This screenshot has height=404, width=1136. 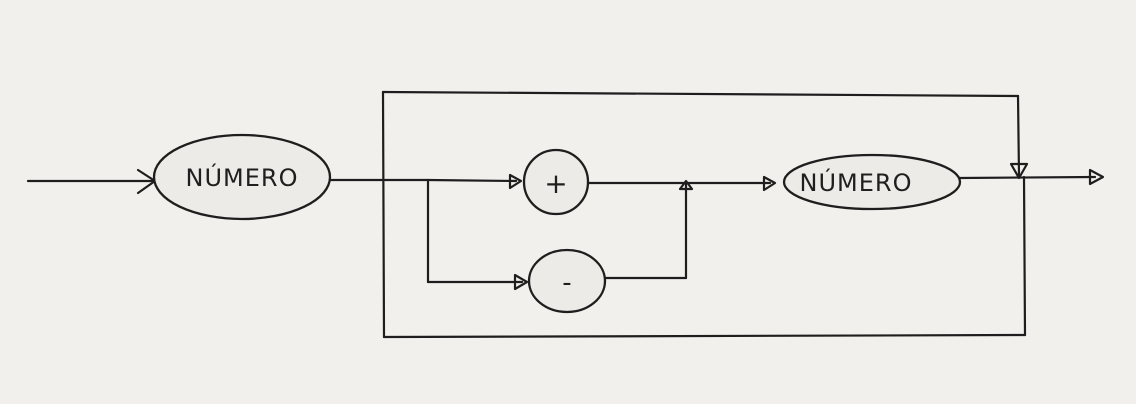 I want to click on numero-loop-out-line, so click(x=1027, y=177).